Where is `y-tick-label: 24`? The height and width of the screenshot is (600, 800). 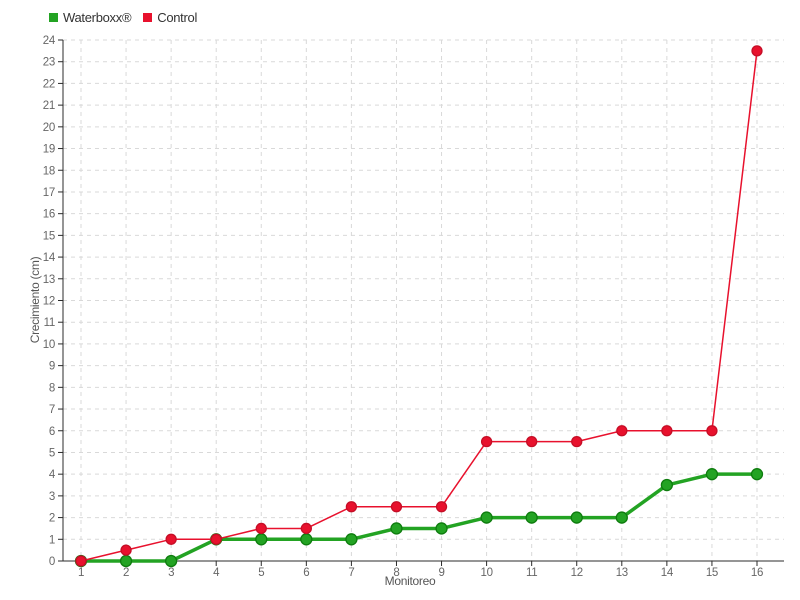
y-tick-label: 24 is located at coordinates (49, 41).